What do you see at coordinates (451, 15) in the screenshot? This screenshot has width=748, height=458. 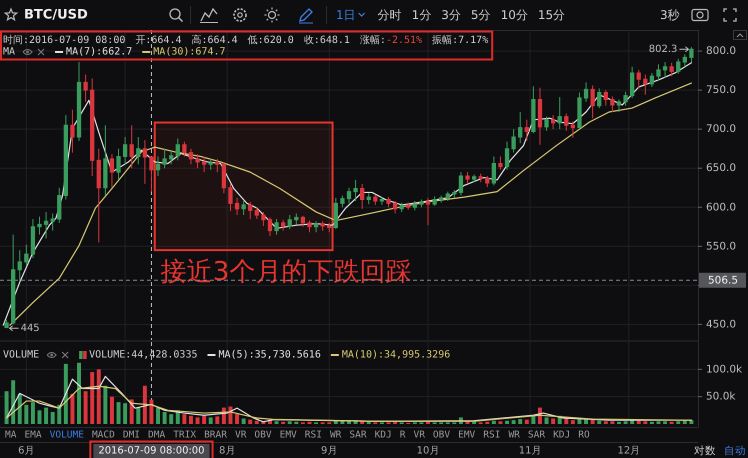 I see `text: 3分` at bounding box center [451, 15].